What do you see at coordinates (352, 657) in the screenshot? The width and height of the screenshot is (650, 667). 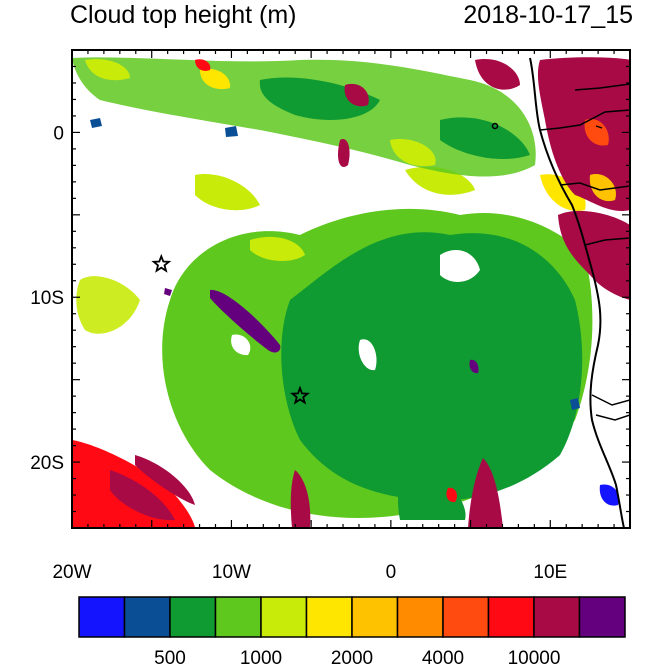 I see `colorbar-label: 2000` at bounding box center [352, 657].